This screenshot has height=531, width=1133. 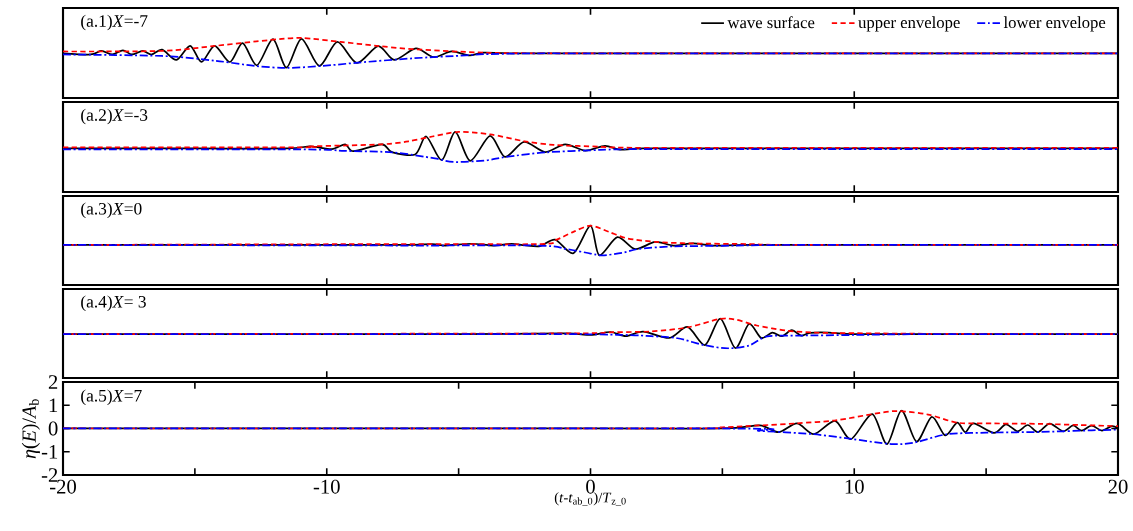 What do you see at coordinates (53, 382) in the screenshot?
I see `y-tick-label: 2` at bounding box center [53, 382].